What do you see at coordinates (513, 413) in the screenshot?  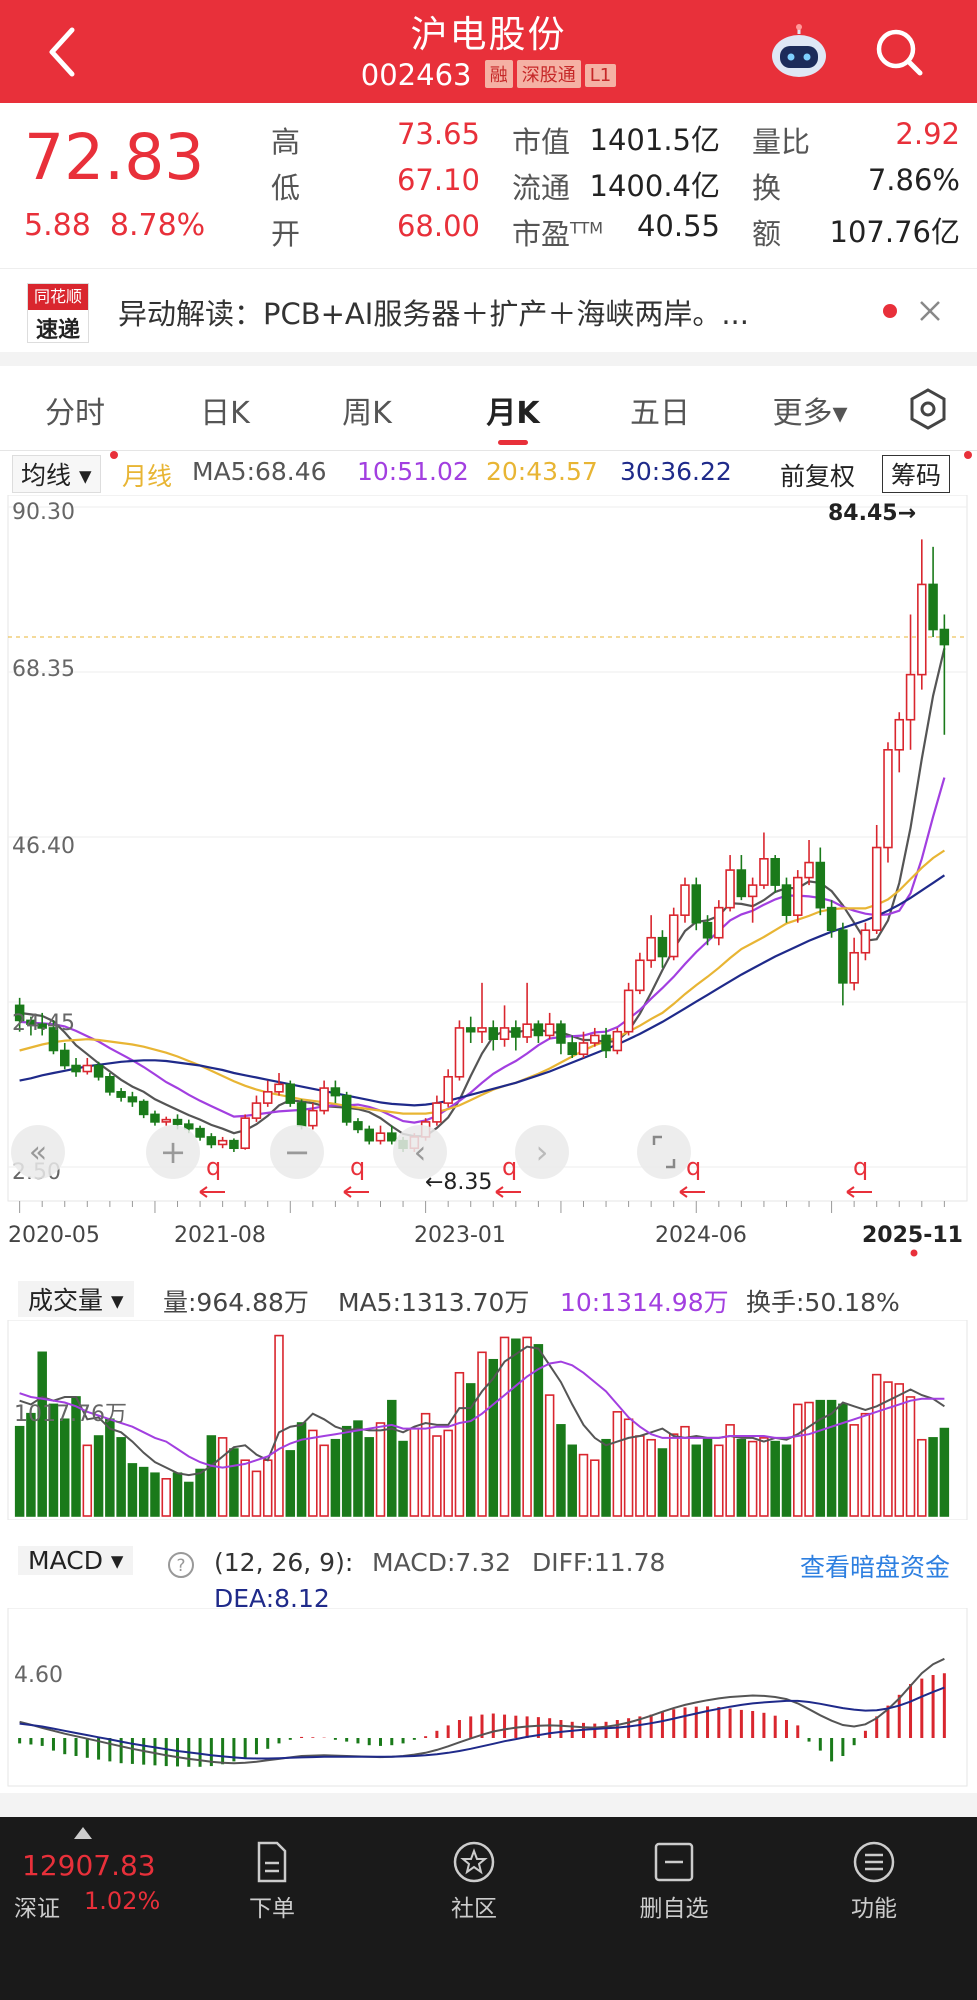 I see `tab-monthly-k: 月K` at bounding box center [513, 413].